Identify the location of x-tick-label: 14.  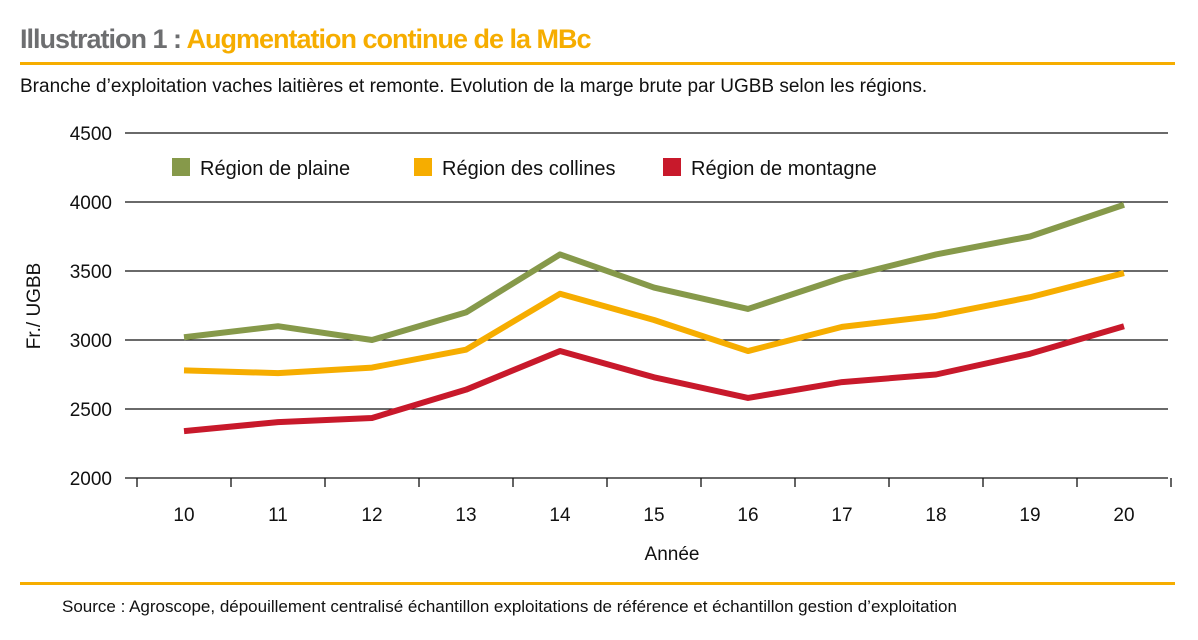
(560, 515).